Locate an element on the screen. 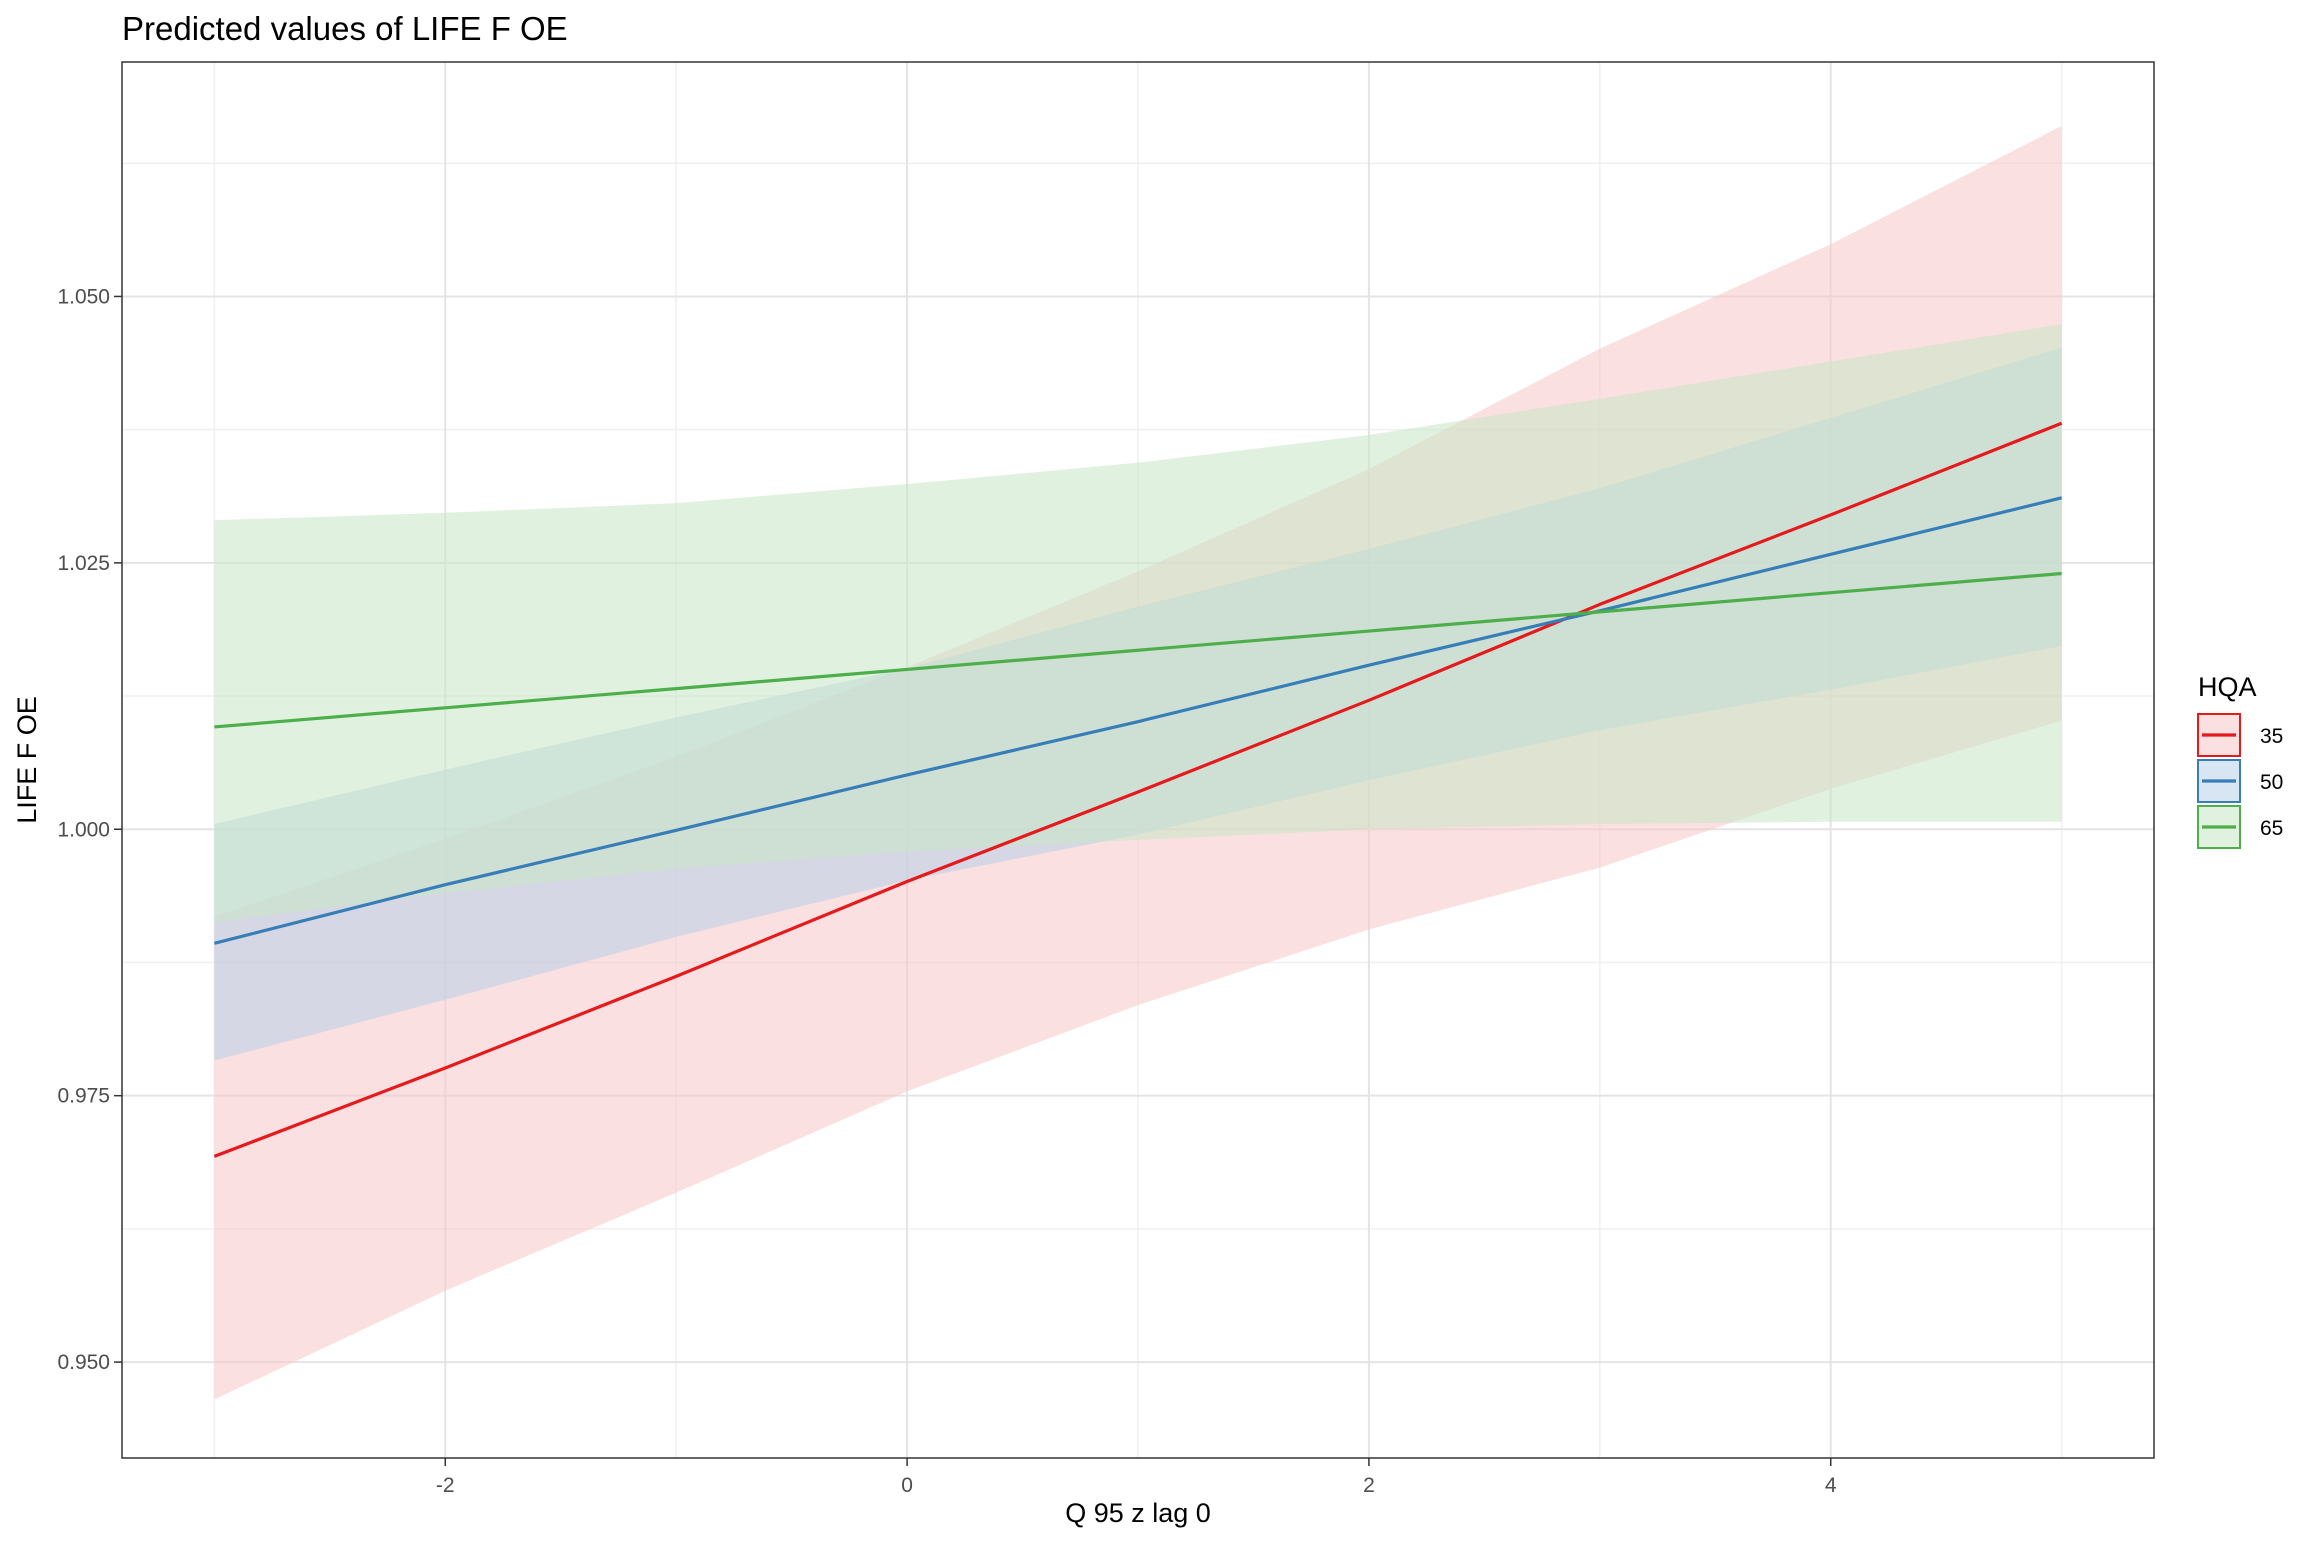 This screenshot has width=2304, height=1541. y-tick-label: 1.050 is located at coordinates (83, 296).